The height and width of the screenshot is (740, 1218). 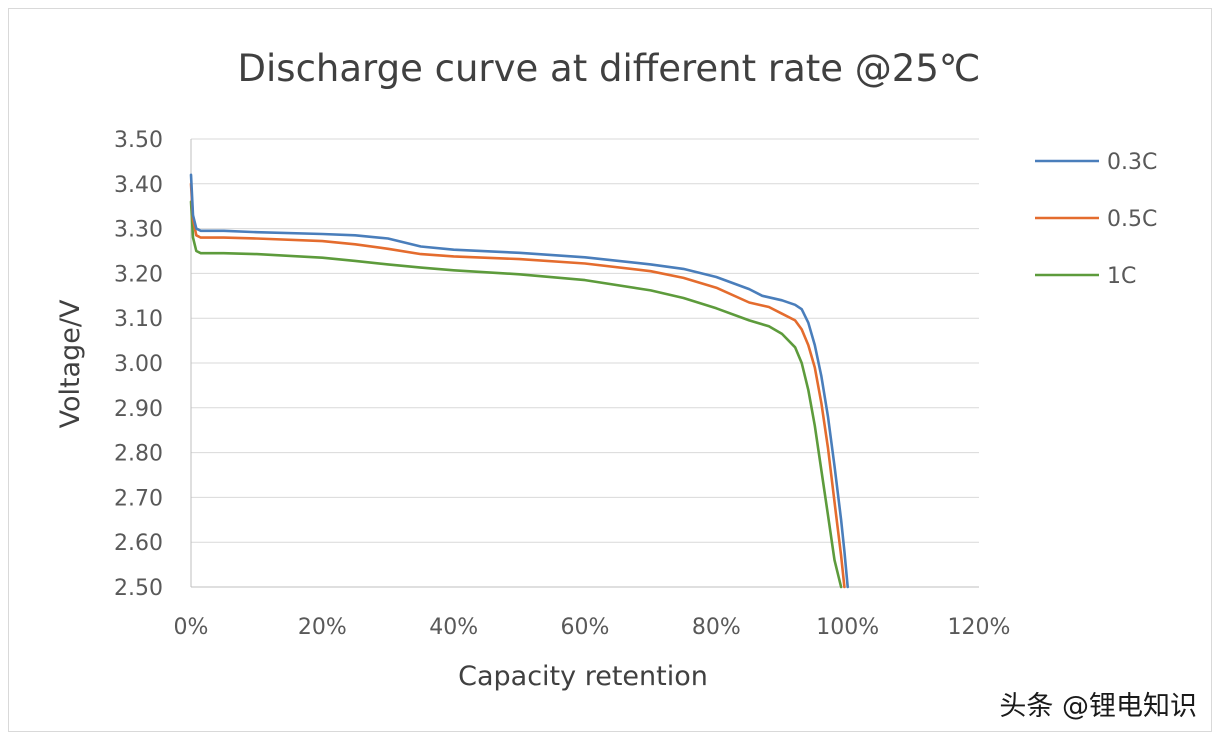 I want to click on chart-title: Discharge curve at different rate @25℃, so click(x=609, y=68).